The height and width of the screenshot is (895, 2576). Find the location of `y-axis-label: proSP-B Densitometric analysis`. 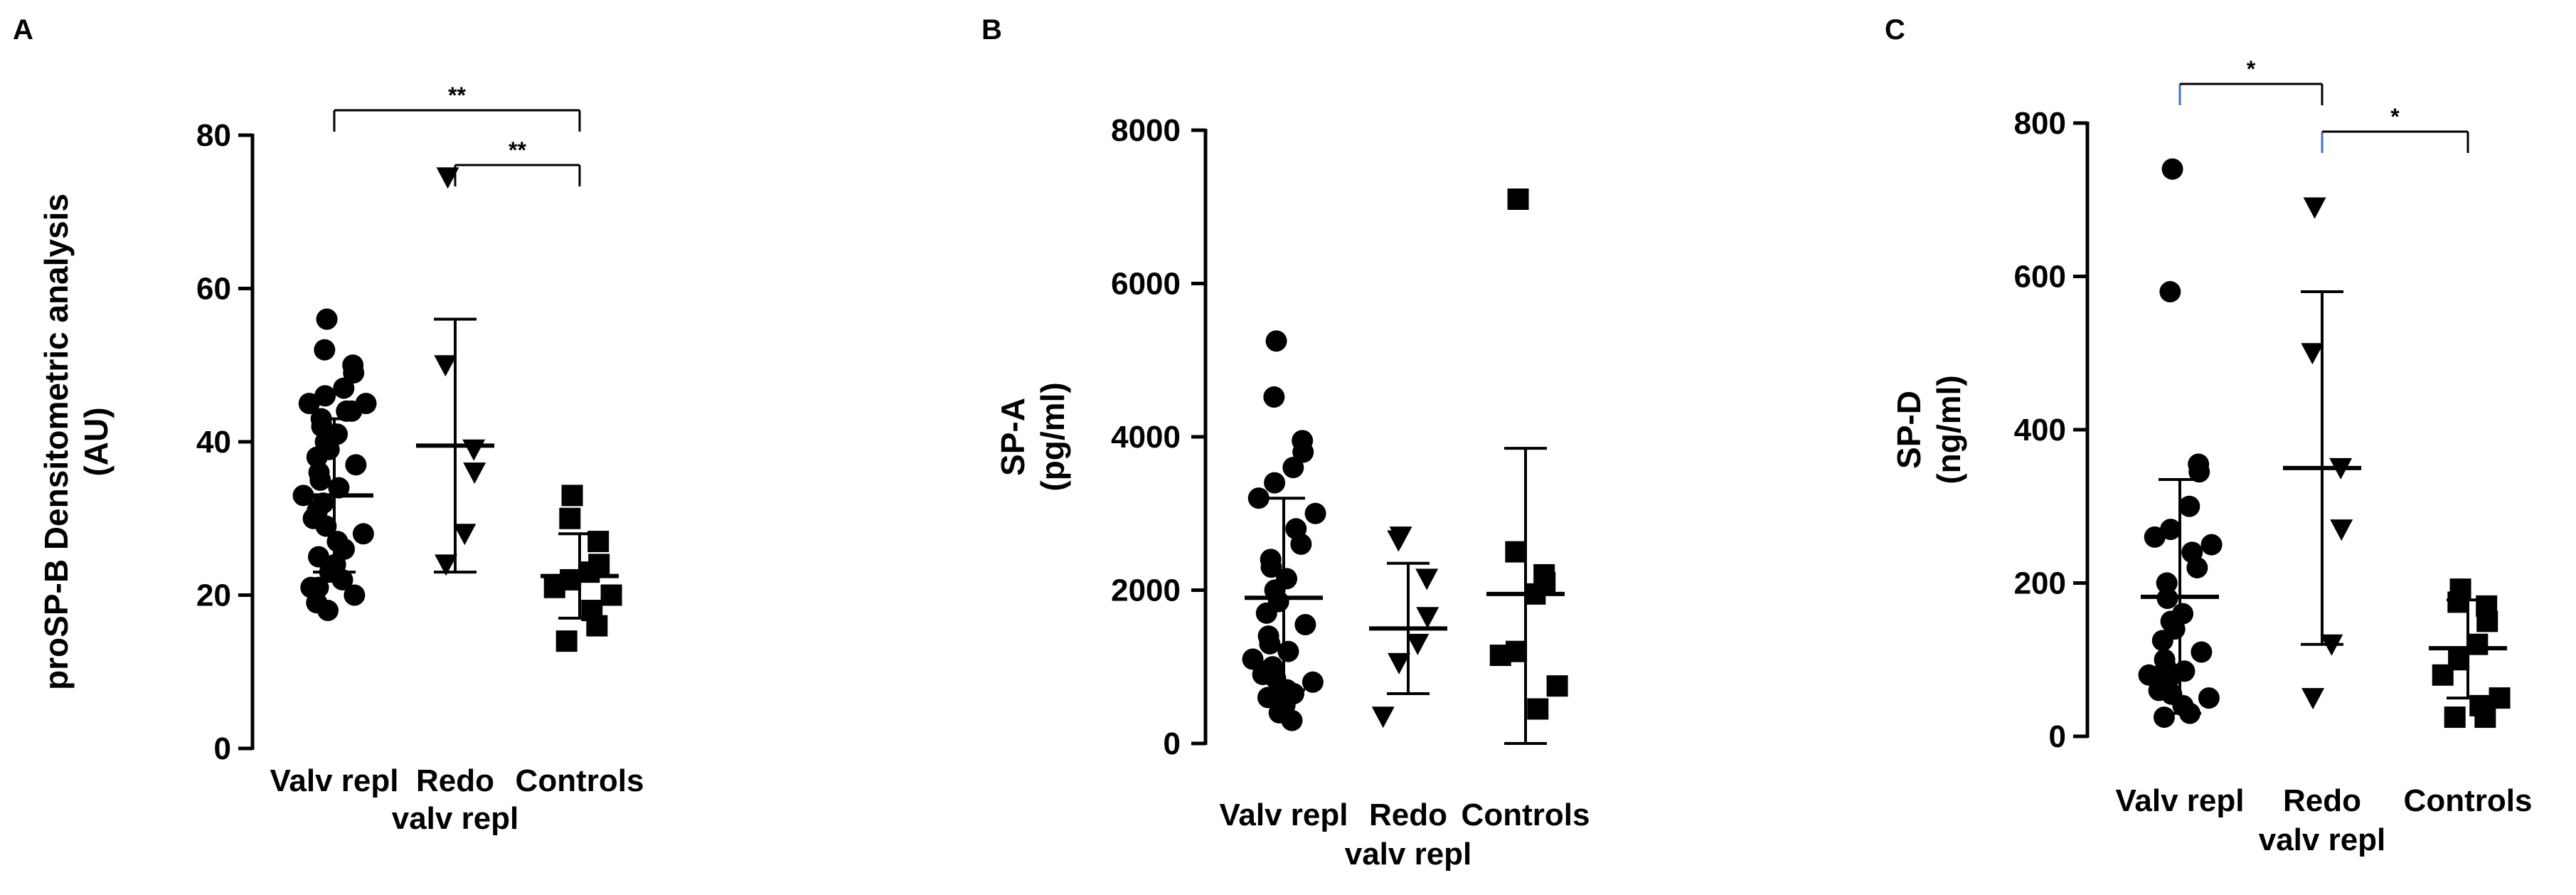

y-axis-label: proSP-B Densitometric analysis is located at coordinates (56, 442).